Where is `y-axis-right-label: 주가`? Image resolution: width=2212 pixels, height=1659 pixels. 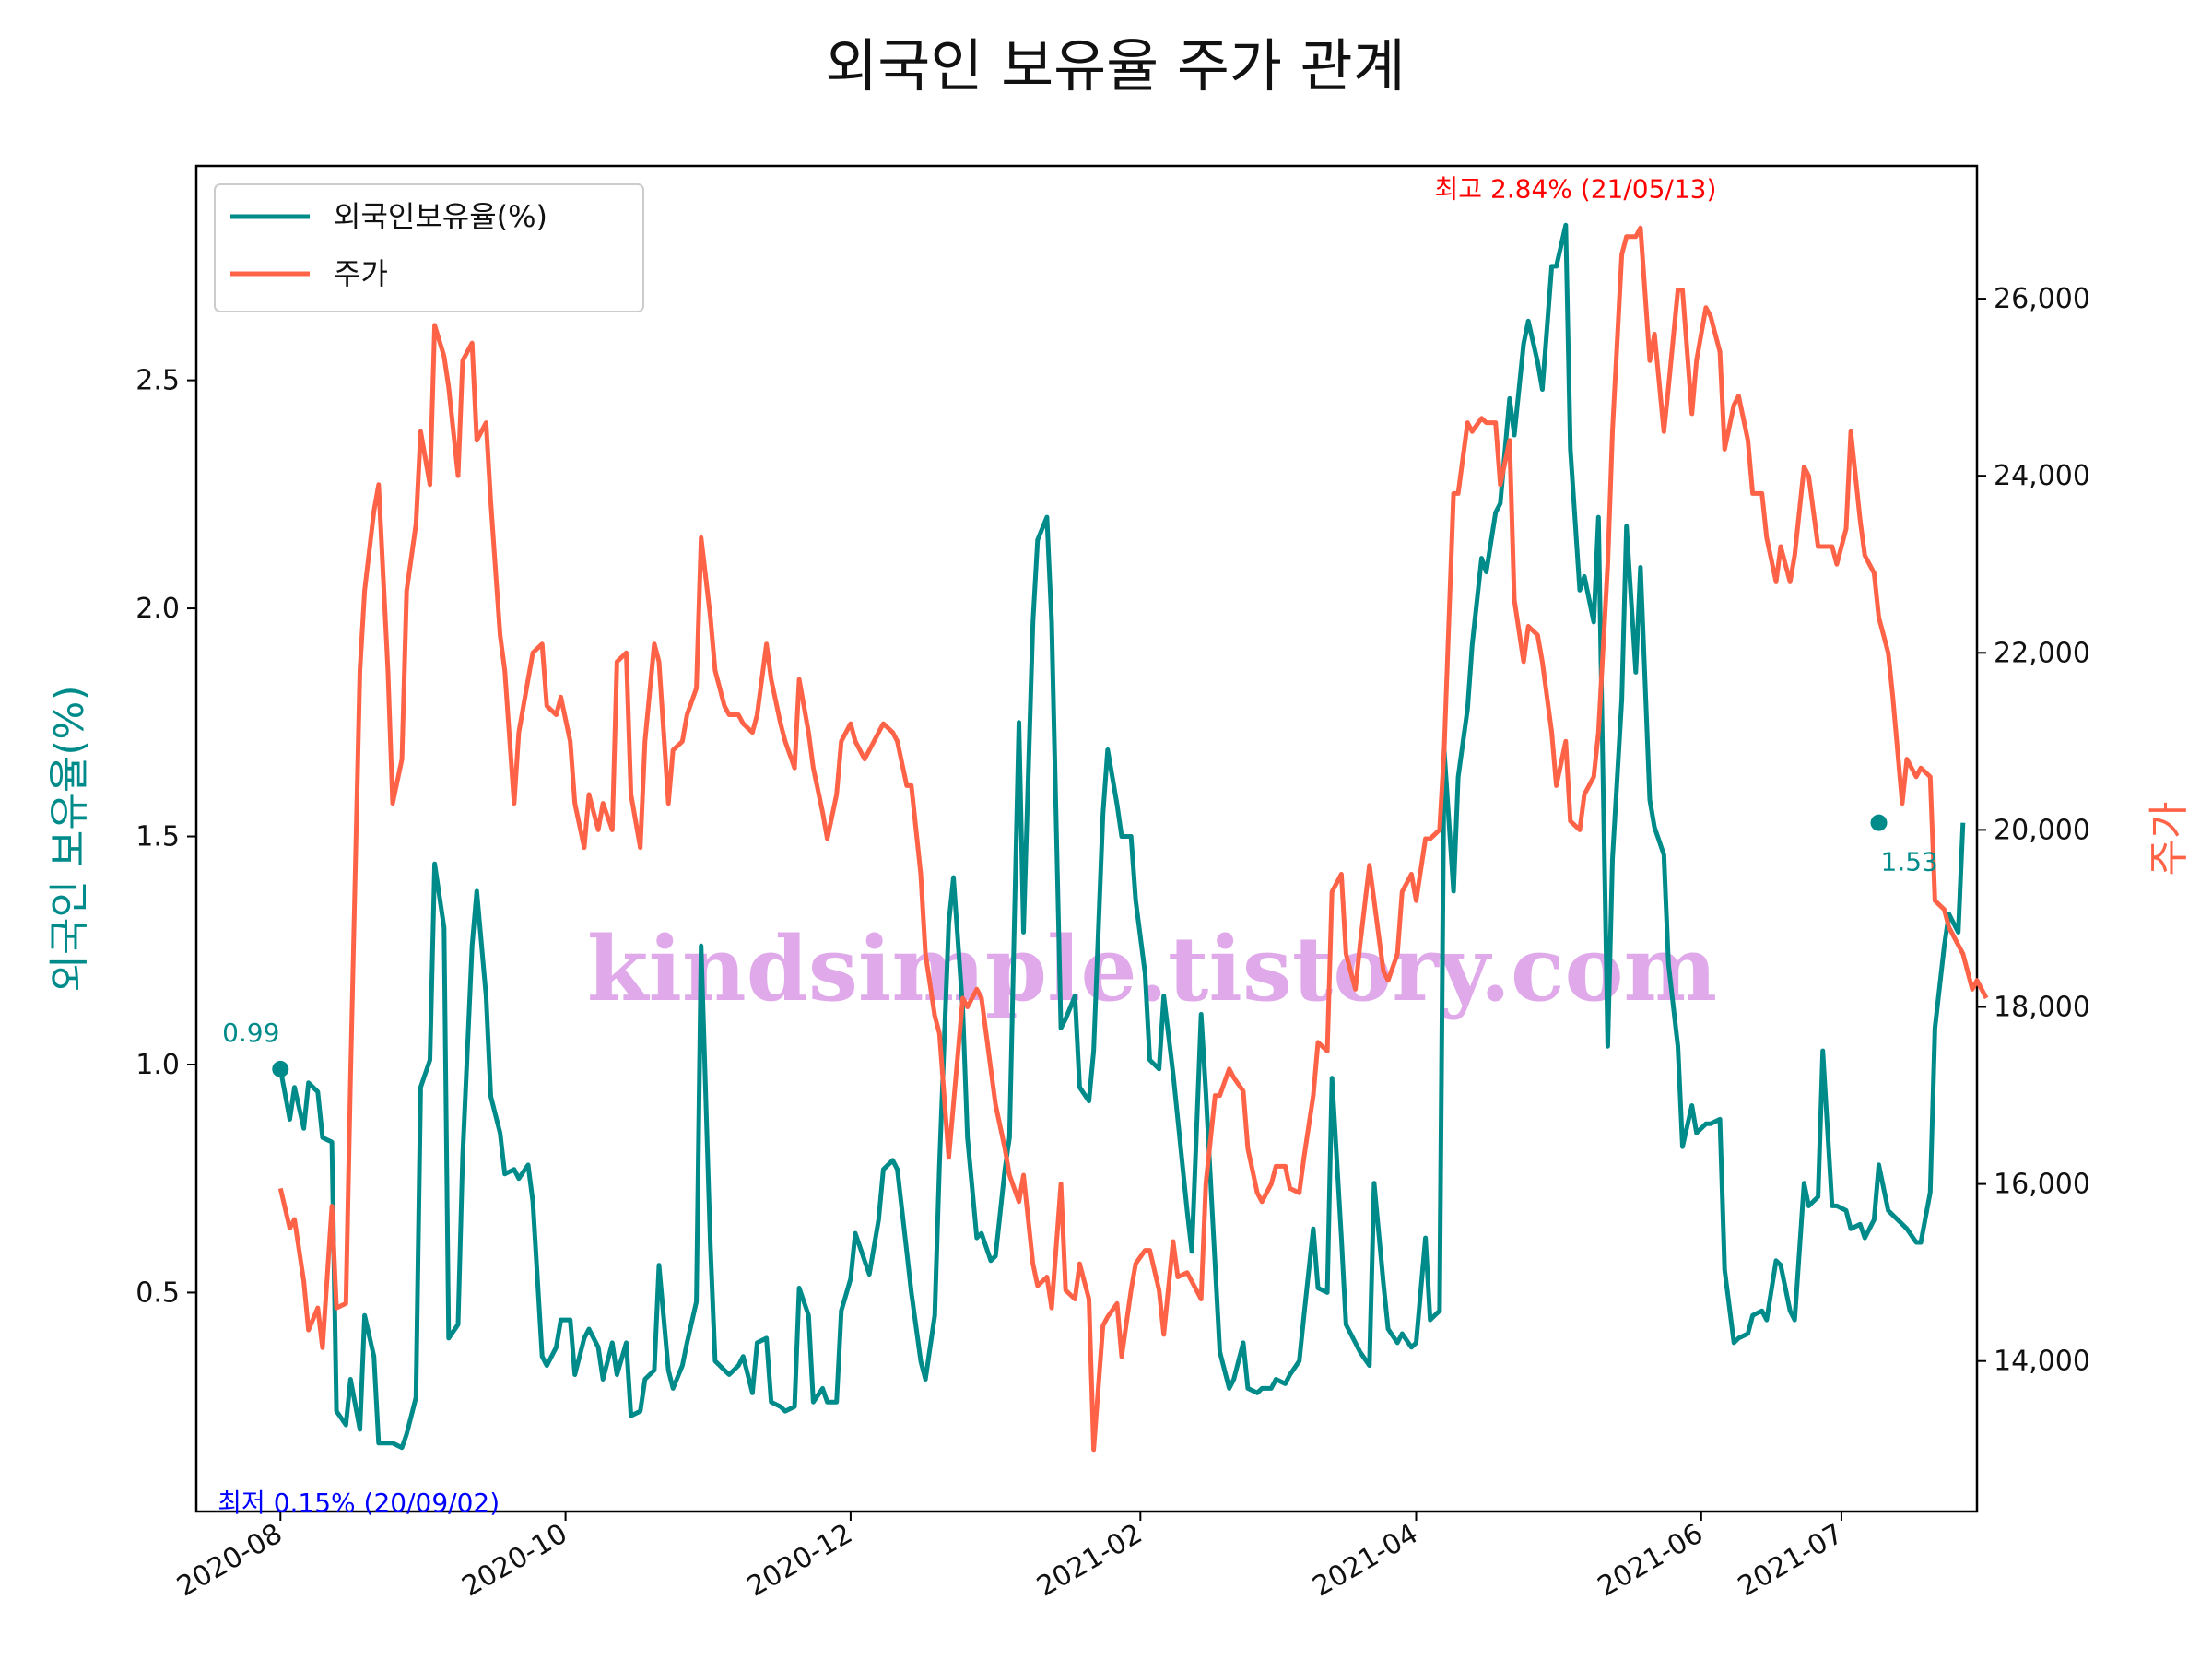 y-axis-right-label: 주가 is located at coordinates (2169, 839).